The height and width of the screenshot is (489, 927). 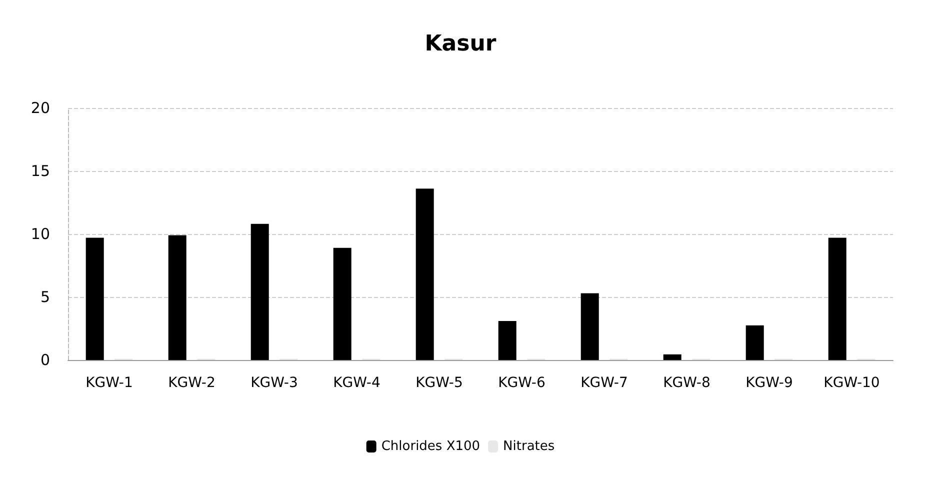 I want to click on y-tick-label: 20, so click(x=40, y=108).